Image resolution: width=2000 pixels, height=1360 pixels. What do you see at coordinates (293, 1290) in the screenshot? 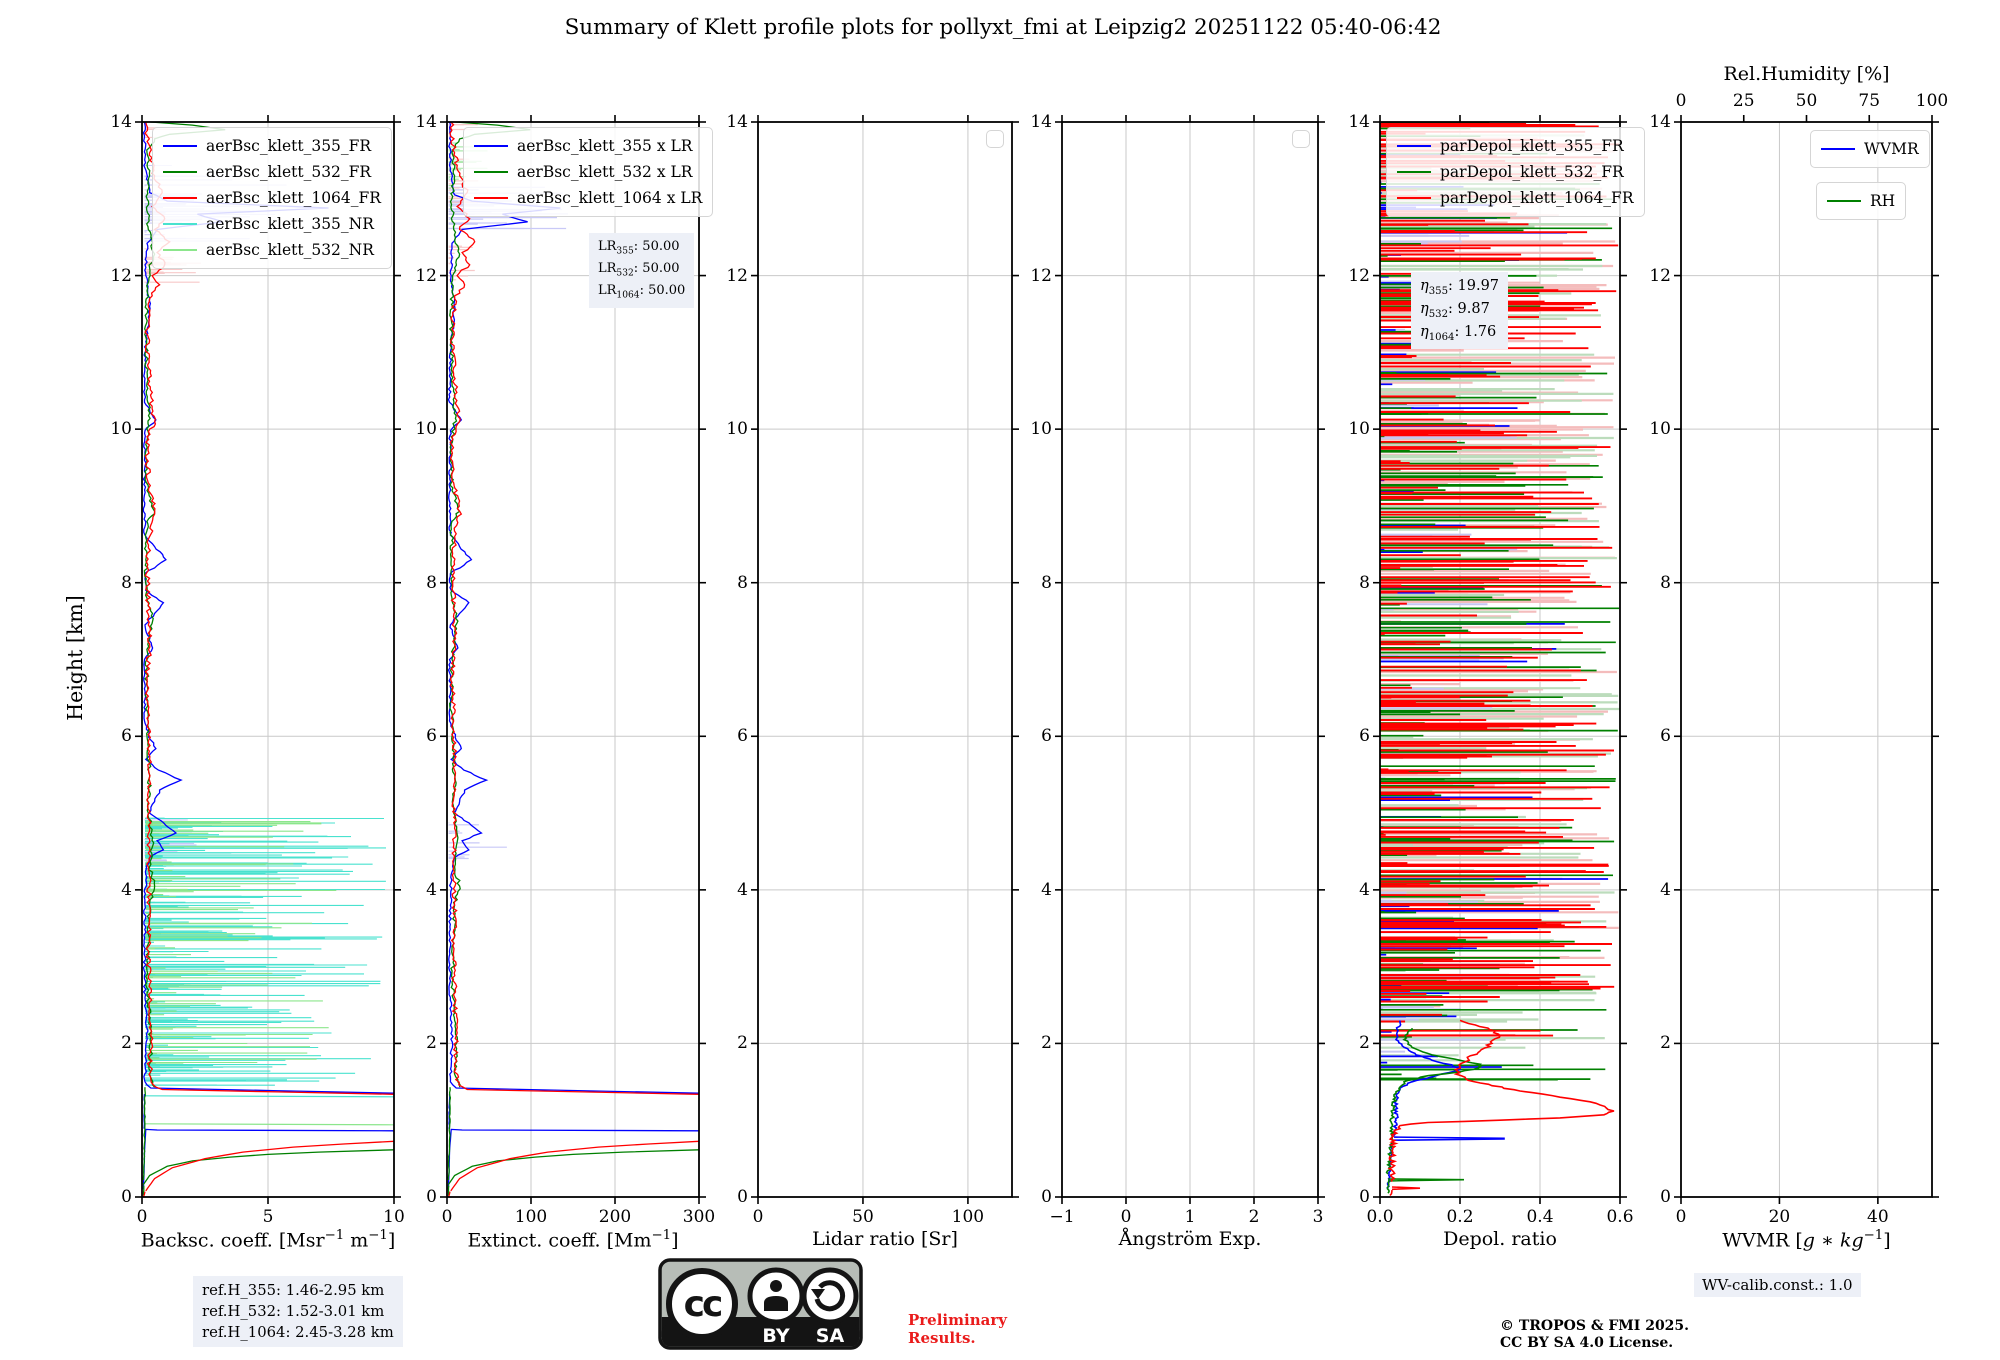
I see `ref-height-355: ref.H_355: 1.46-2.95 km` at bounding box center [293, 1290].